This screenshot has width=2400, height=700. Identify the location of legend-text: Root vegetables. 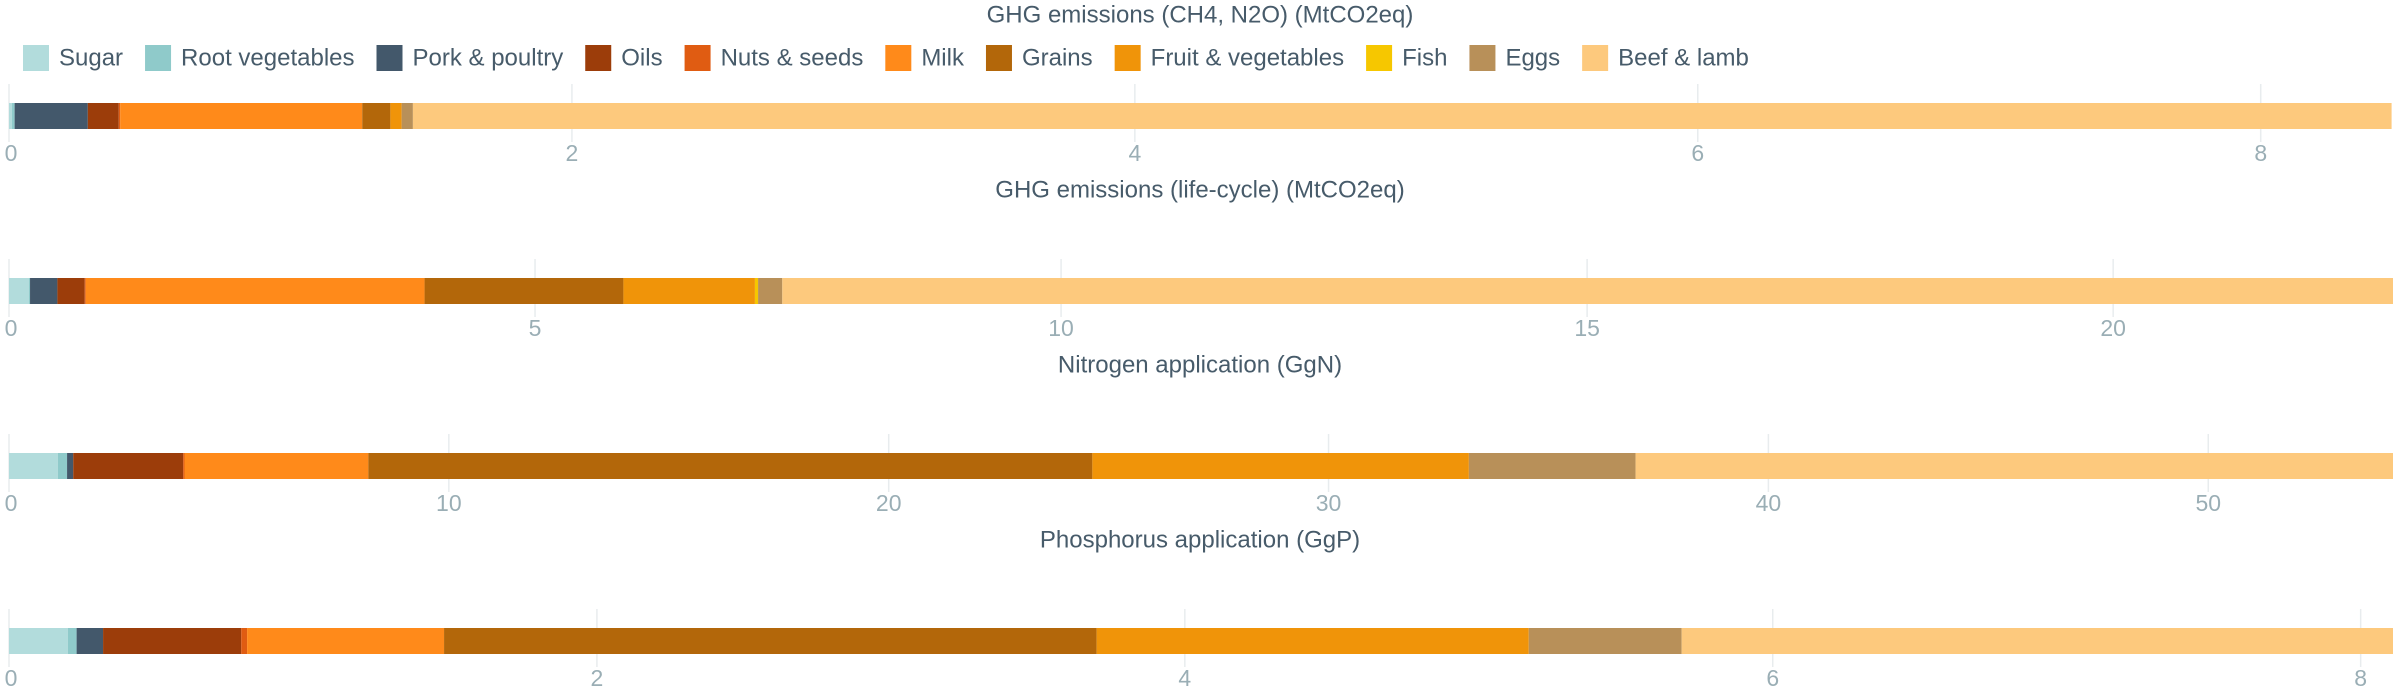
(267, 57).